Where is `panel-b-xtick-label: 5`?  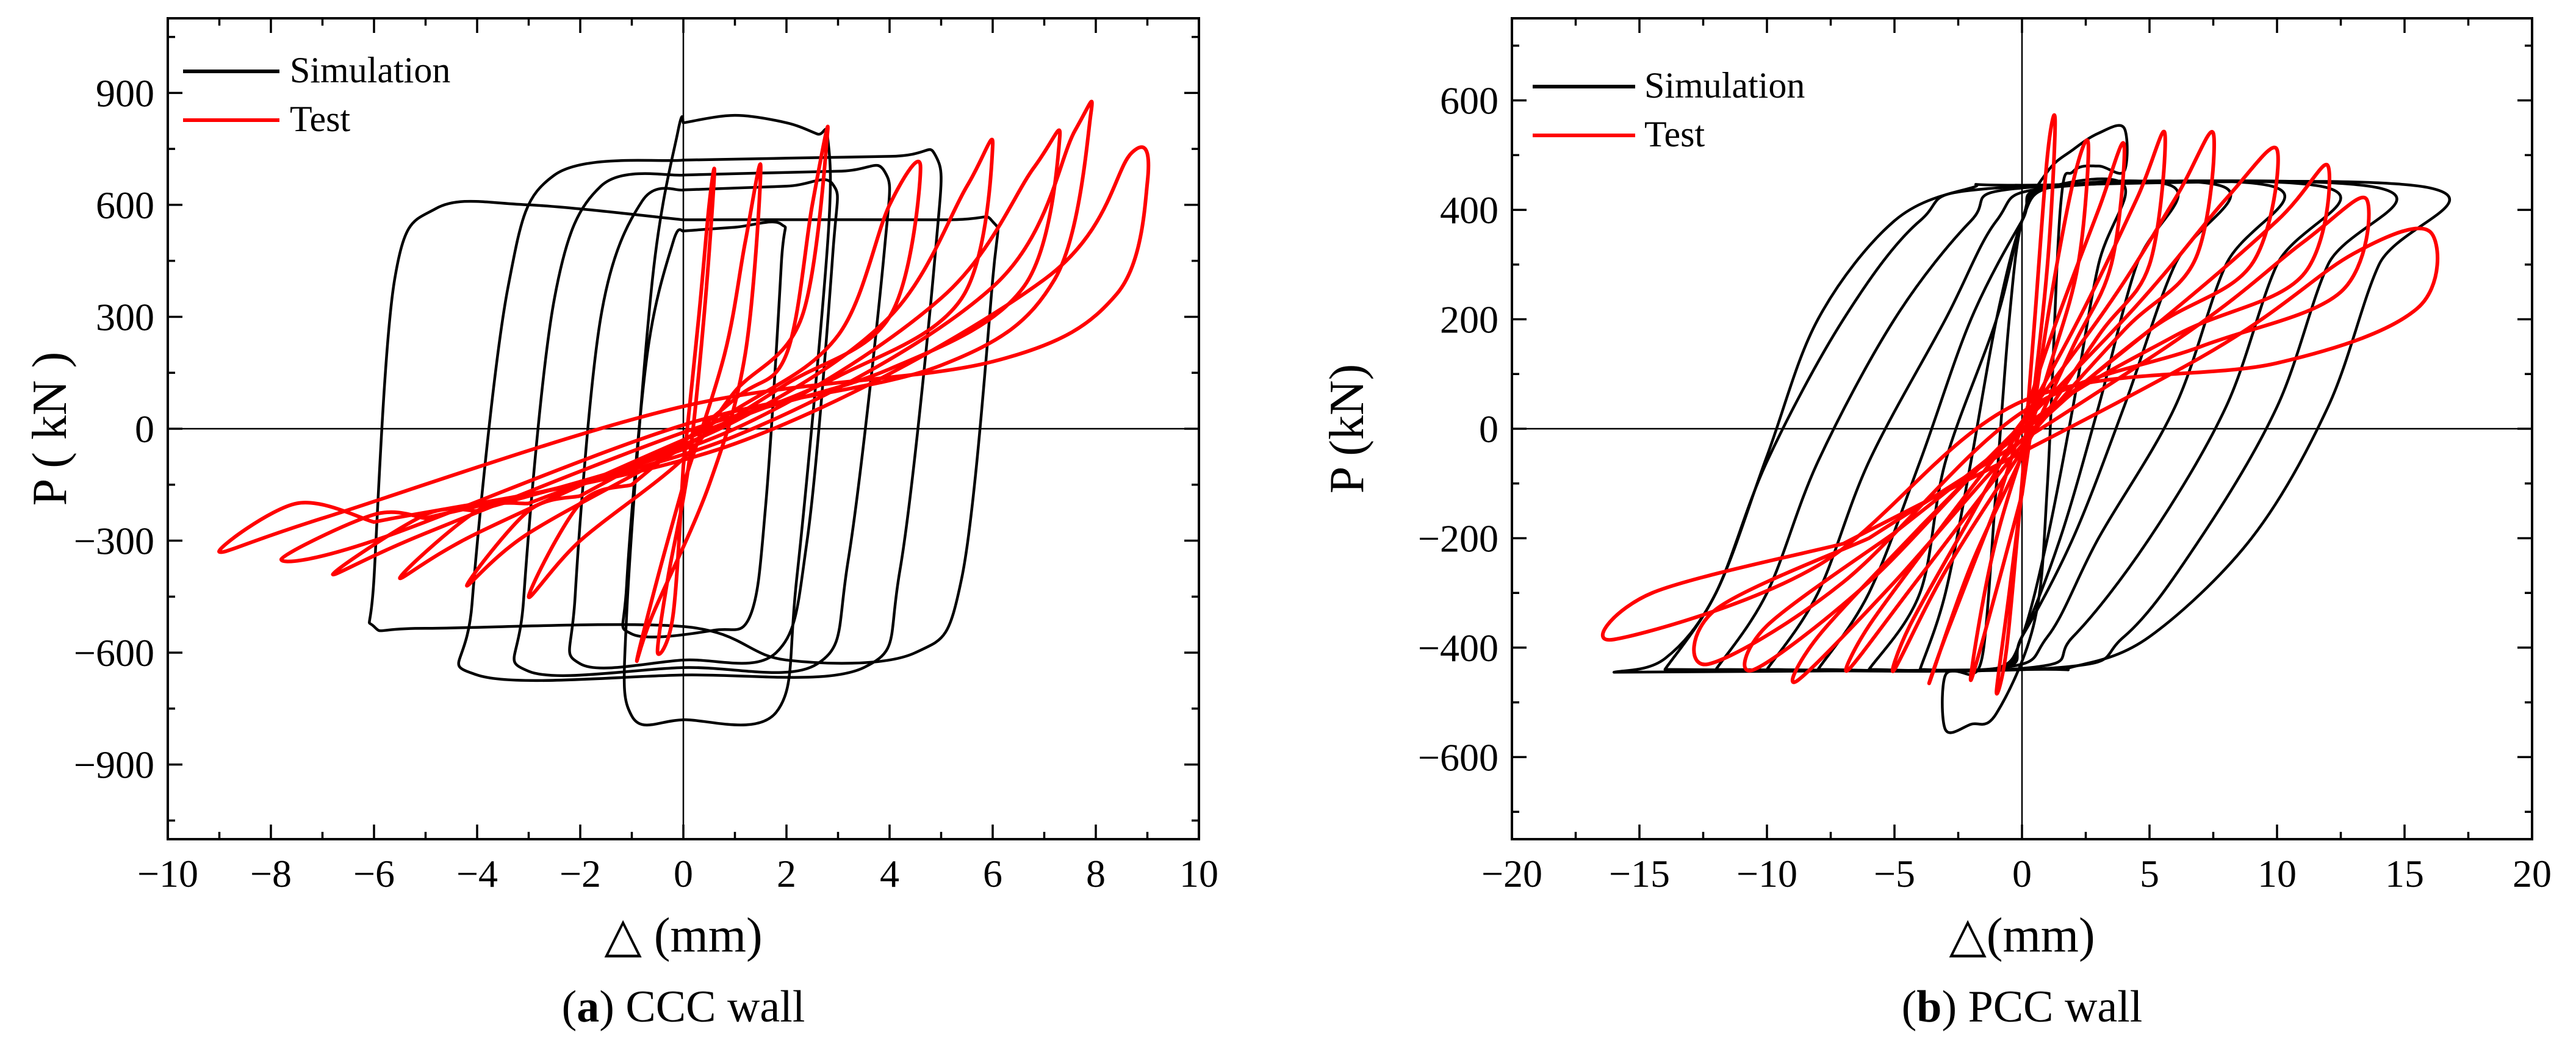 panel-b-xtick-label: 5 is located at coordinates (2149, 873).